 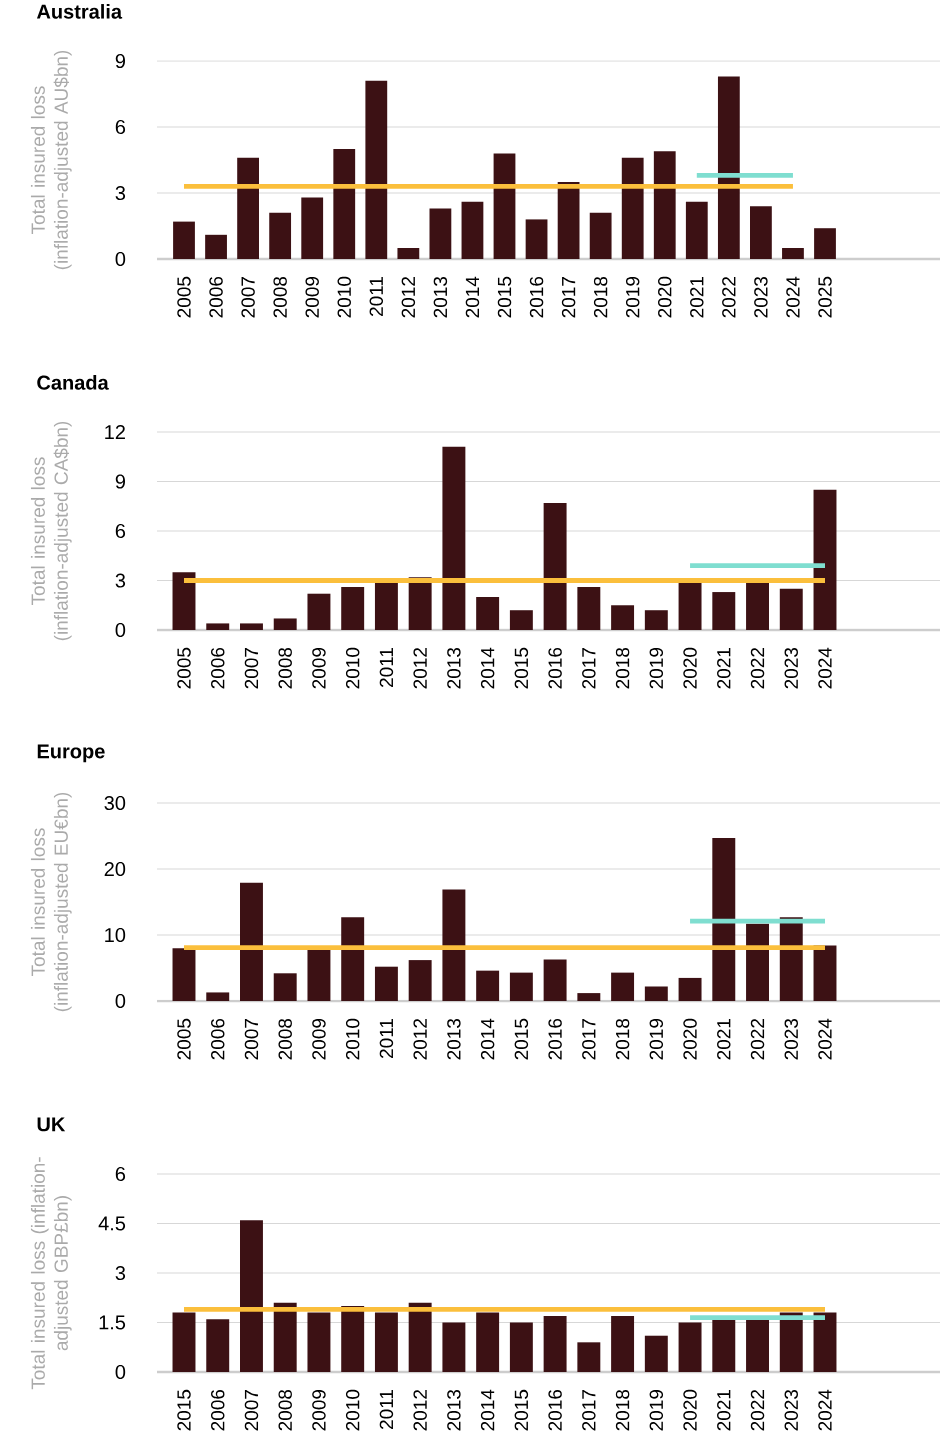 I want to click on y-axis-title: Total insured loss (inflation-adjusted GBP£bn), so click(x=51, y=1273).